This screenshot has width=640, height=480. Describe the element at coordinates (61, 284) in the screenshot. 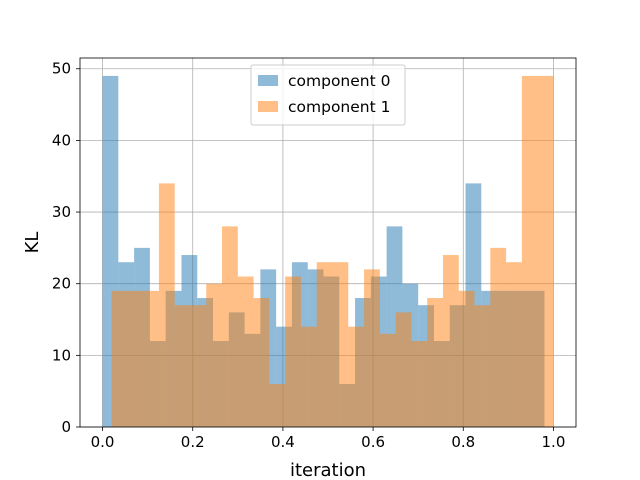

I see `y-tick-label: 20` at that location.